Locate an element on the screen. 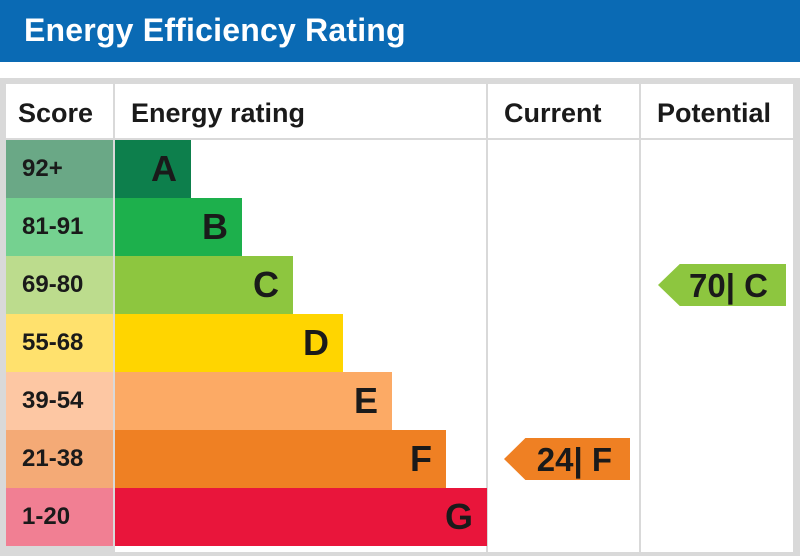 Image resolution: width=800 pixels, height=556 pixels. rating-bar-letter: D is located at coordinates (316, 342).